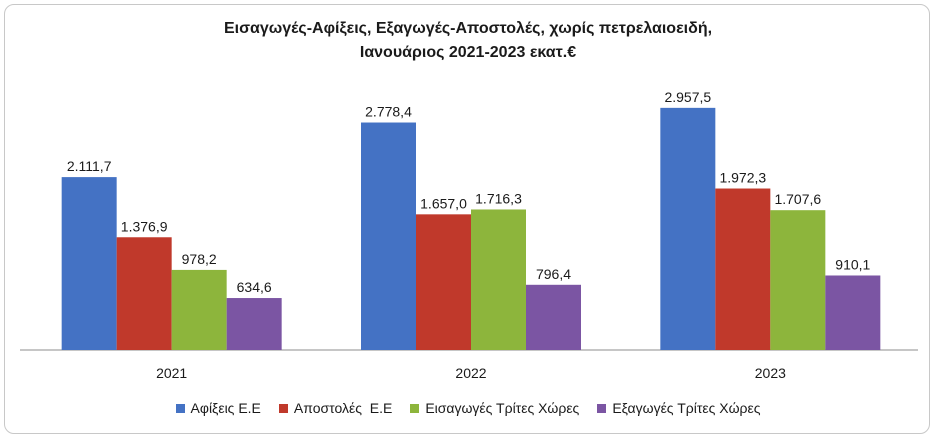 This screenshot has height=440, width=936. Describe the element at coordinates (687, 97) in the screenshot. I see `data-label-2023-series-1: 2.957,5` at that location.